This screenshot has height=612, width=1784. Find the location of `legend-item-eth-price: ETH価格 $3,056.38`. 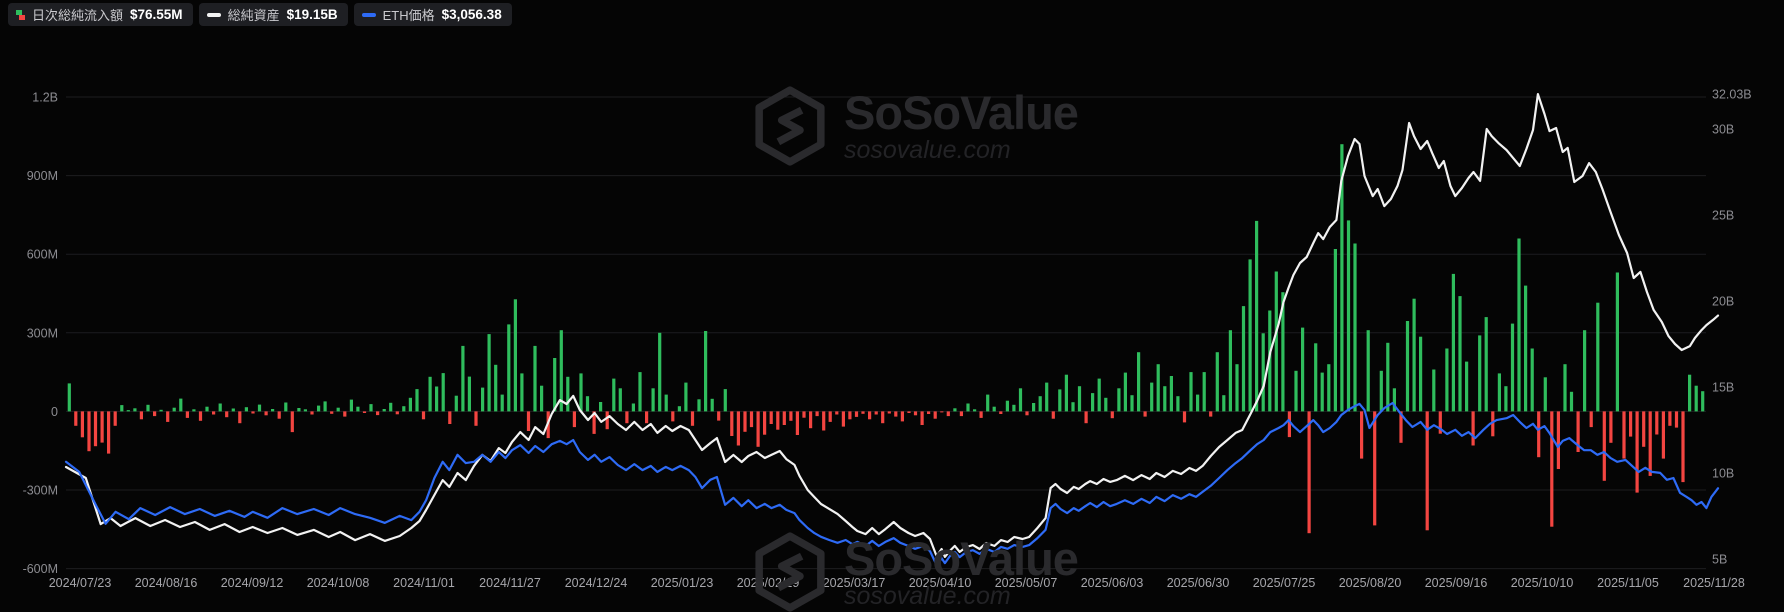

legend-item-eth-price: ETH価格 $3,056.38 is located at coordinates (432, 14).